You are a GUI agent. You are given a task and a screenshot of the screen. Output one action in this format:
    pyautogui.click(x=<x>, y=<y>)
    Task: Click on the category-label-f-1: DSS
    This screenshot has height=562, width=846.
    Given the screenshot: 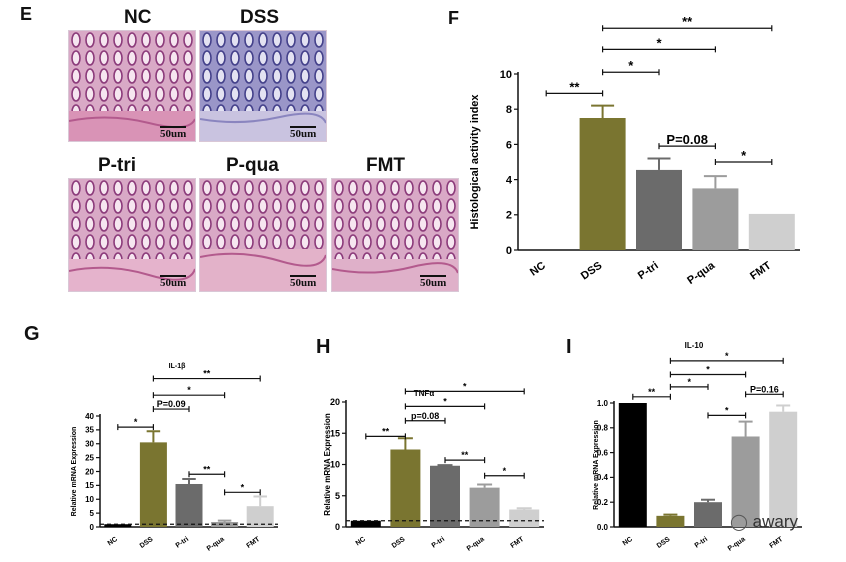 What is the action you would take?
    pyautogui.click(x=591, y=271)
    